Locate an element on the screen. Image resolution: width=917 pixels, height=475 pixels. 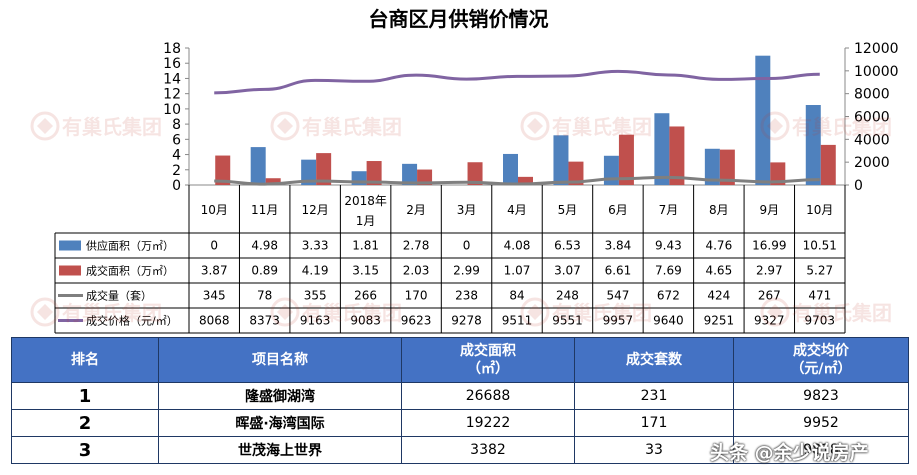
x-tick-label: 2018年 is located at coordinates (365, 201).